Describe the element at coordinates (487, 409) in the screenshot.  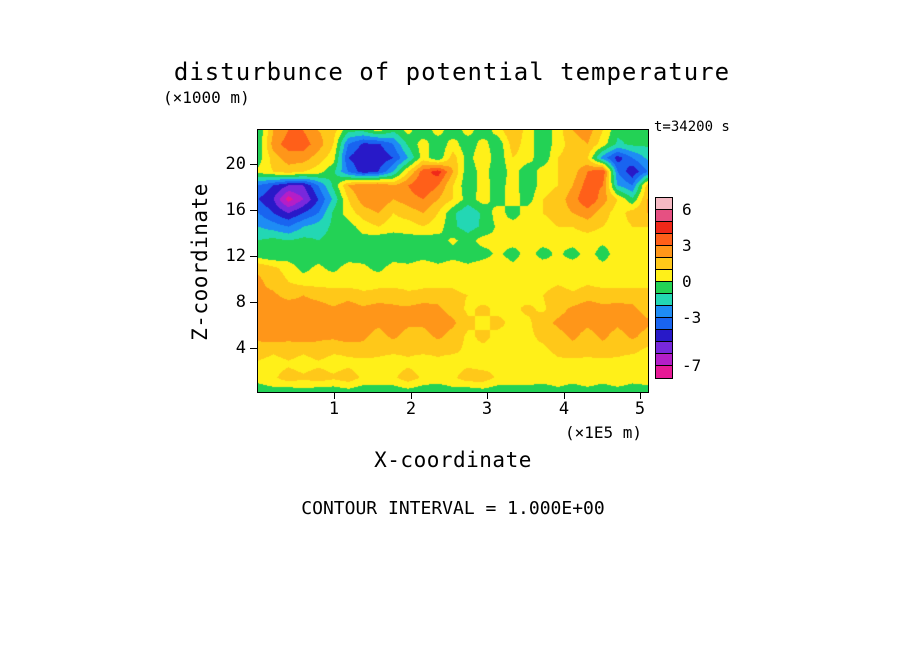
I see `x-tick-label: 3` at that location.